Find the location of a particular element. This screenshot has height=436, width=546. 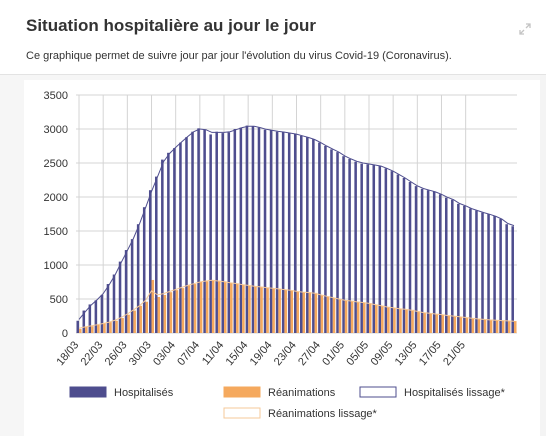

x-tick-label: 11/04 is located at coordinates (213, 353).